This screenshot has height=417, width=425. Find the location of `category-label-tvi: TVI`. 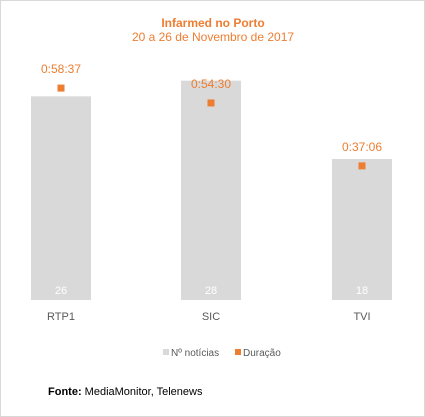

category-label-tvi: TVI is located at coordinates (361, 317).